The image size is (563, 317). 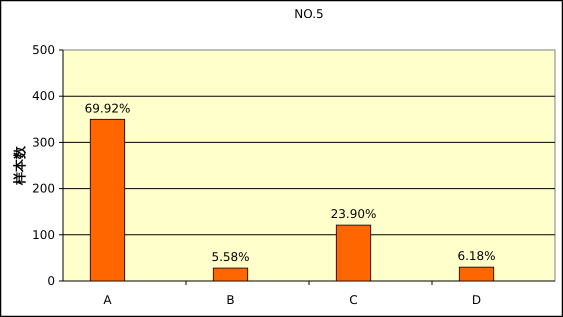 I want to click on y-tick-label: 0, so click(x=51, y=281).